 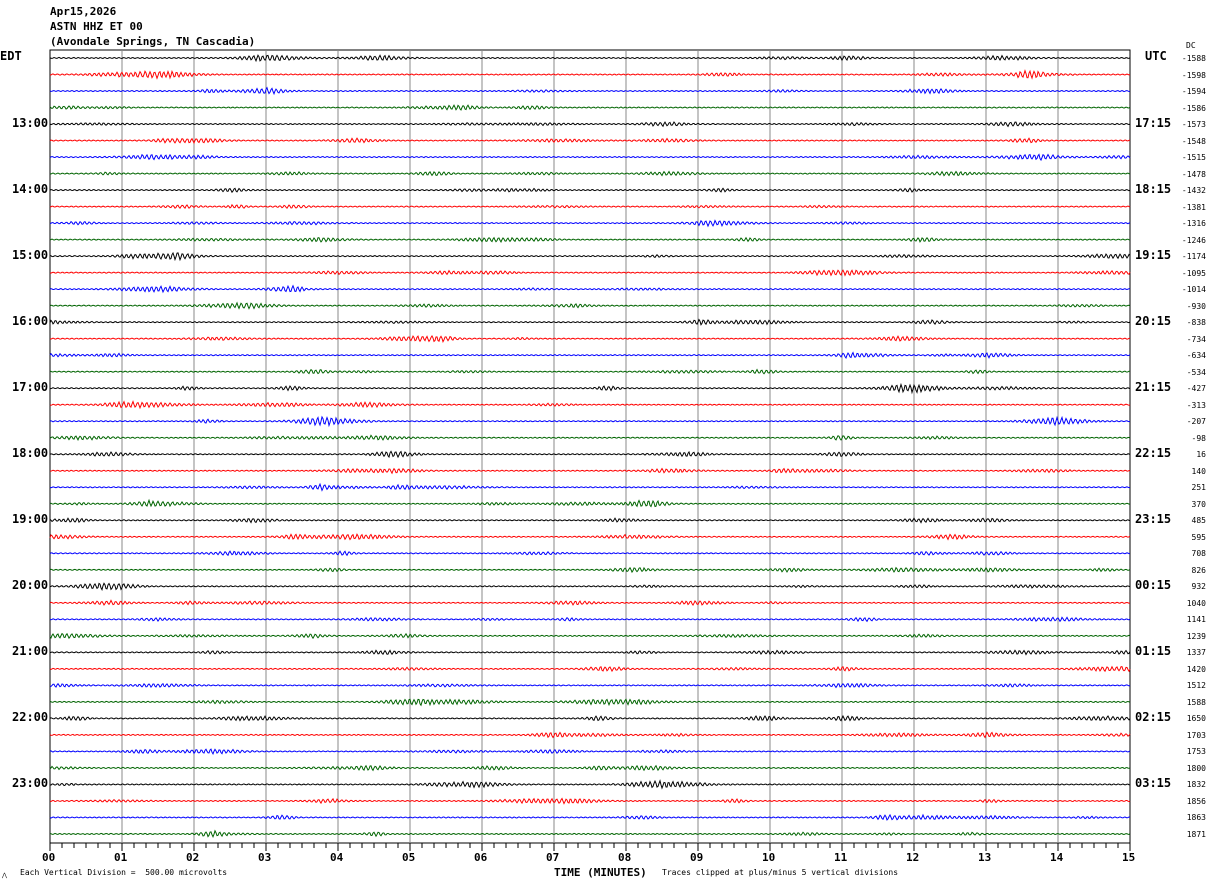 I want to click on dc-offset-label: 251, so click(x=1198, y=488).